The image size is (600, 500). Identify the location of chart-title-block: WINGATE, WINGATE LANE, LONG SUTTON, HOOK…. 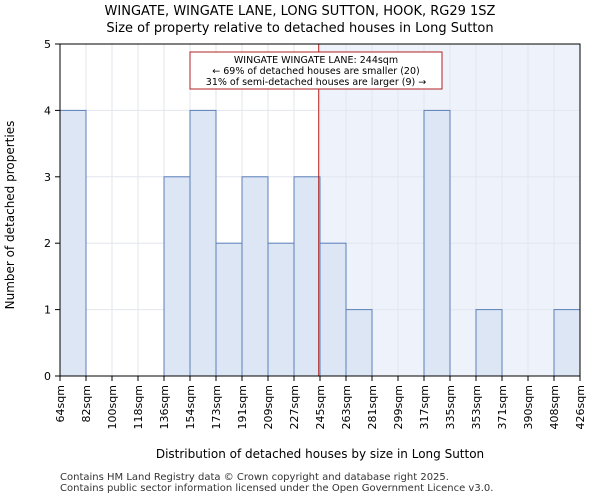
(300, 20).